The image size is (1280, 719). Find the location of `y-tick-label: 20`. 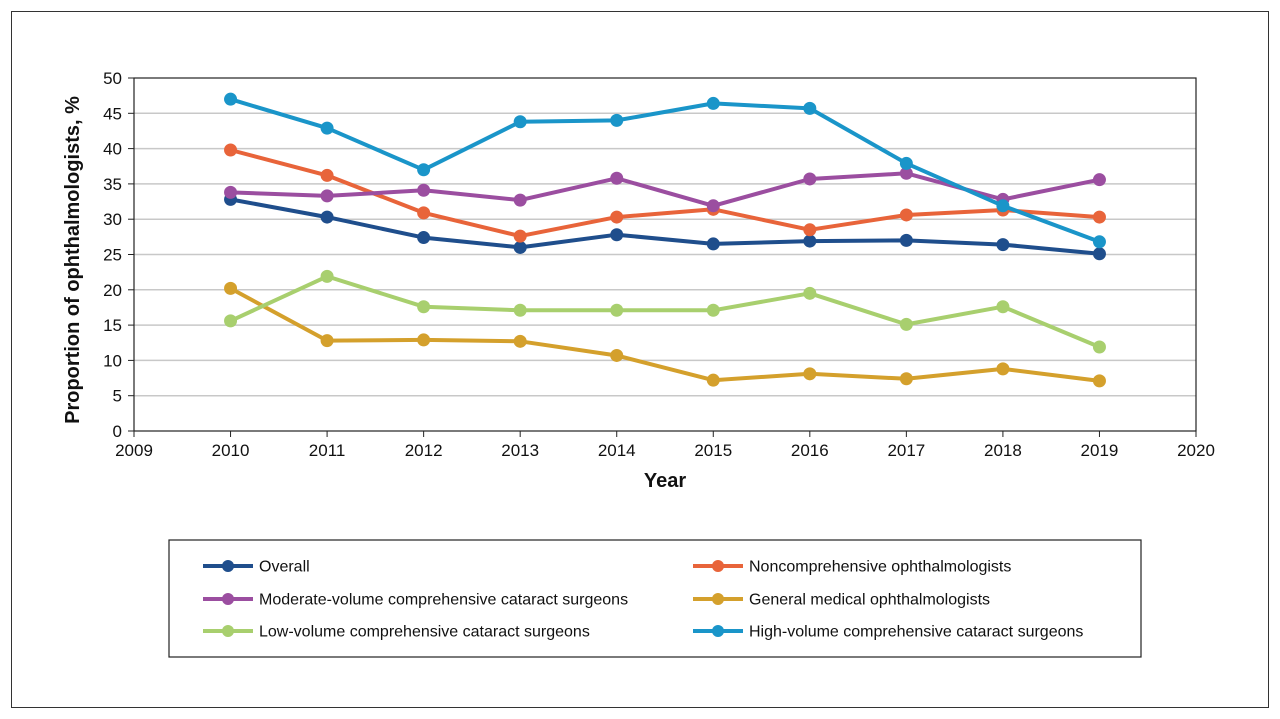

y-tick-label: 20 is located at coordinates (112, 290).